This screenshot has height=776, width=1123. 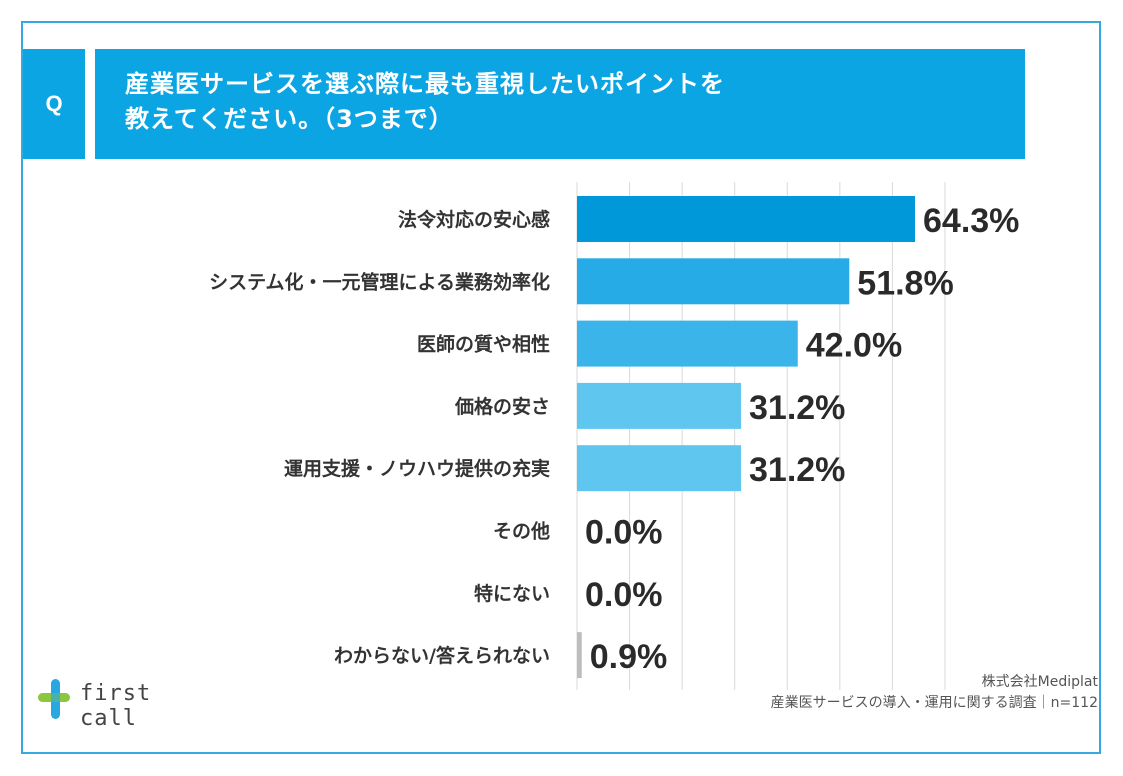 I want to click on question-text-line1: 産業医サービスを選ぶ際に最も重視したいポイントを, so click(x=425, y=84).